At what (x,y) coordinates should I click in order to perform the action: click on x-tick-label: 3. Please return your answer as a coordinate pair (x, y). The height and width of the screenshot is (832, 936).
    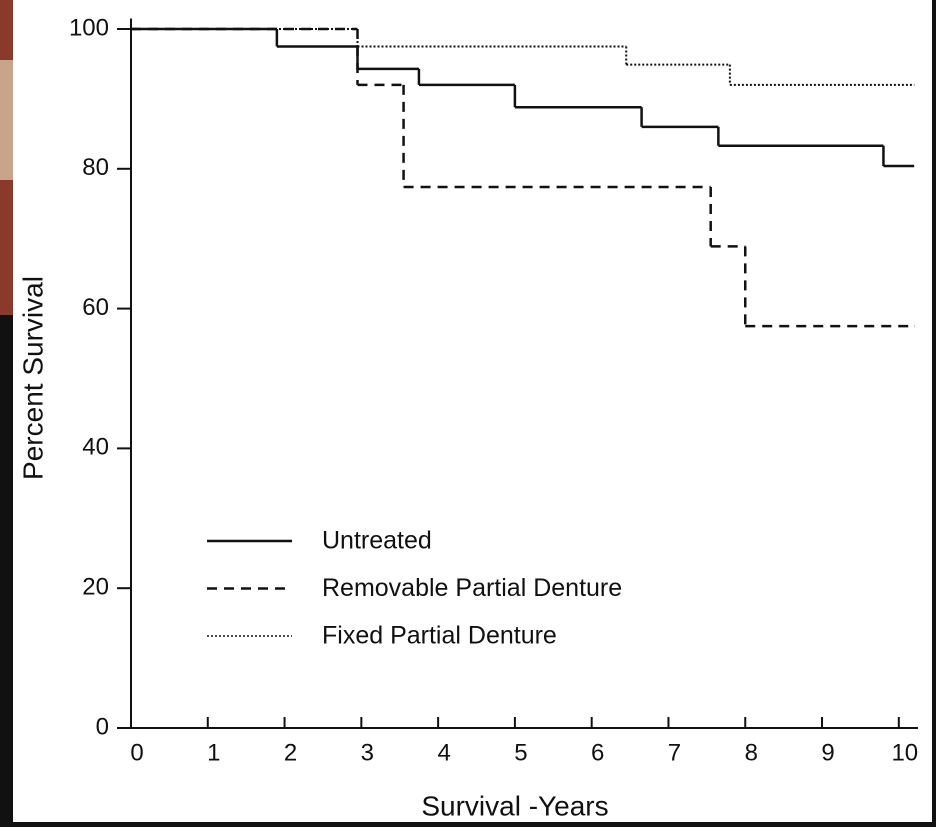
    Looking at the image, I should click on (367, 752).